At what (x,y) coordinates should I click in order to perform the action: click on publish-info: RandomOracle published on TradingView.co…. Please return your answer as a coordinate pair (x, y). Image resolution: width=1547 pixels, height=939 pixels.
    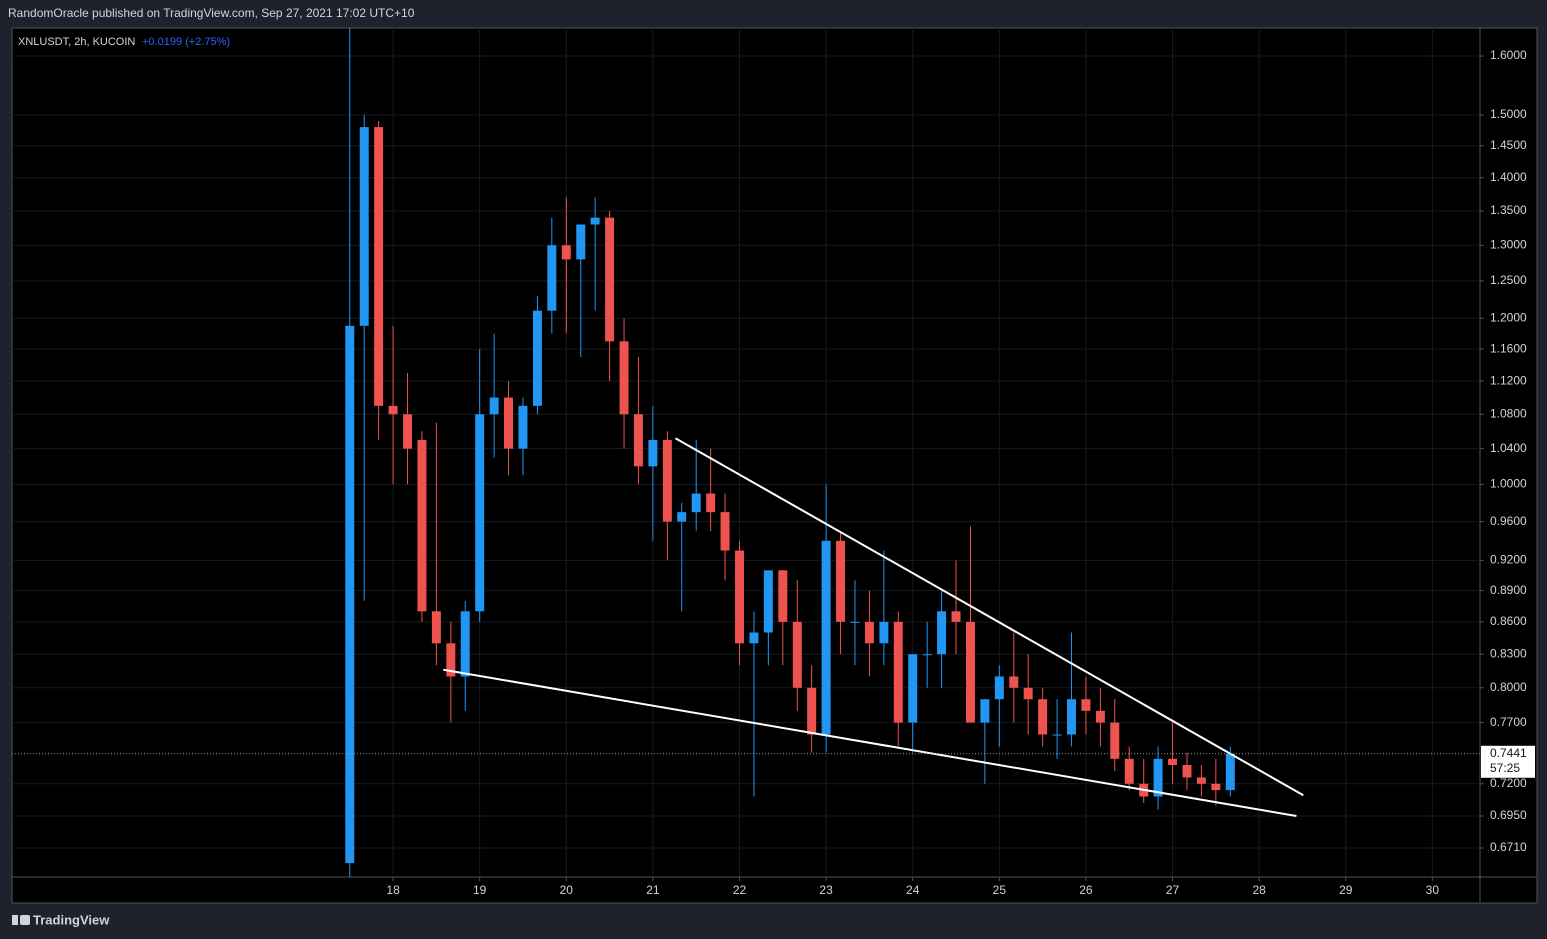
    Looking at the image, I should click on (211, 13).